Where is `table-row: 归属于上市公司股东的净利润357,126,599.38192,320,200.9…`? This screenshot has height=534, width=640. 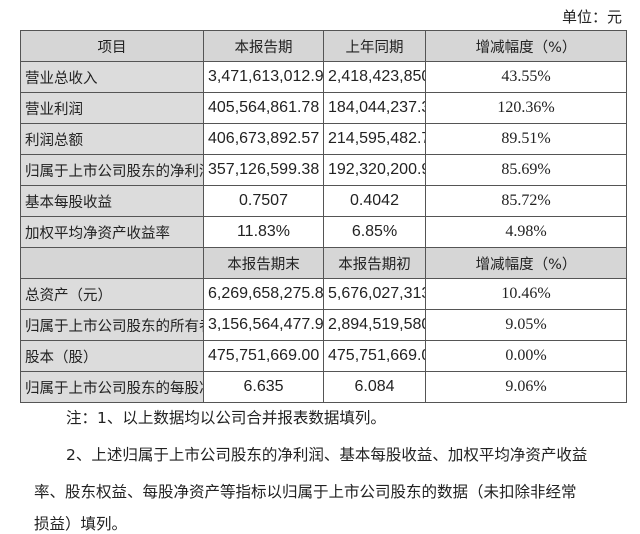
table-row: 归属于上市公司股东的净利润357,126,599.38192,320,200.9… is located at coordinates (323, 170).